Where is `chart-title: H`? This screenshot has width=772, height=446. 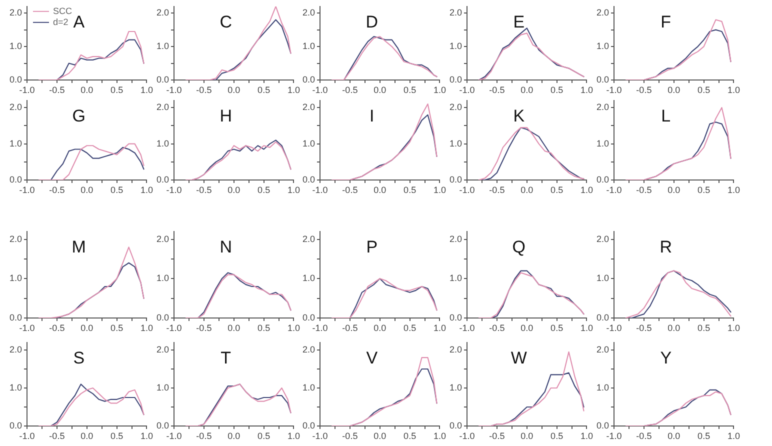 chart-title: H is located at coordinates (226, 116).